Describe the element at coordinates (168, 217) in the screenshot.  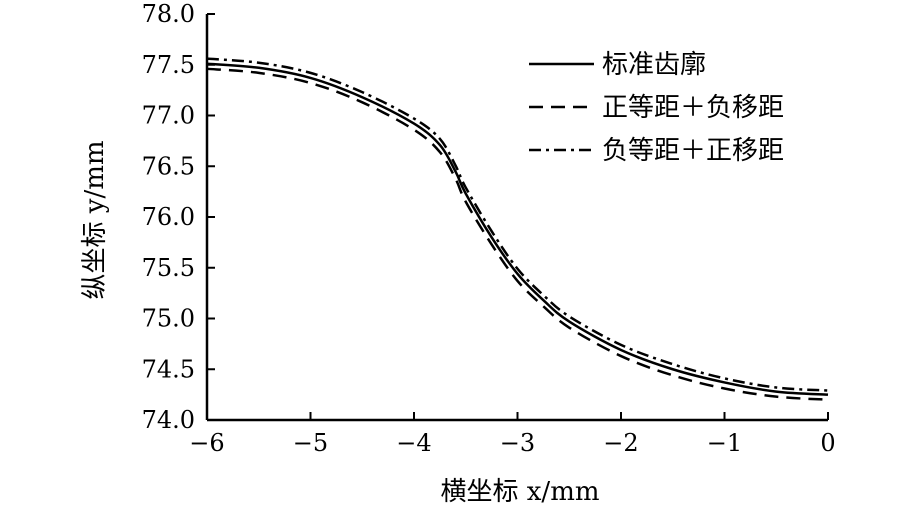
I see `y-tick-label: 76.0` at that location.